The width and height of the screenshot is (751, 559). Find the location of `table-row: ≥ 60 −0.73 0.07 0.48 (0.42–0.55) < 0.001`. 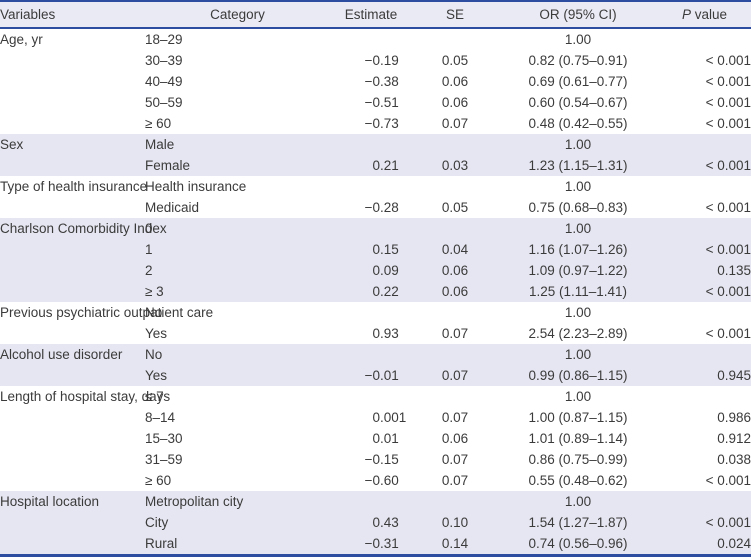

table-row: ≥ 60 −0.73 0.07 0.48 (0.42–0.55) < 0.001 is located at coordinates (375, 123).